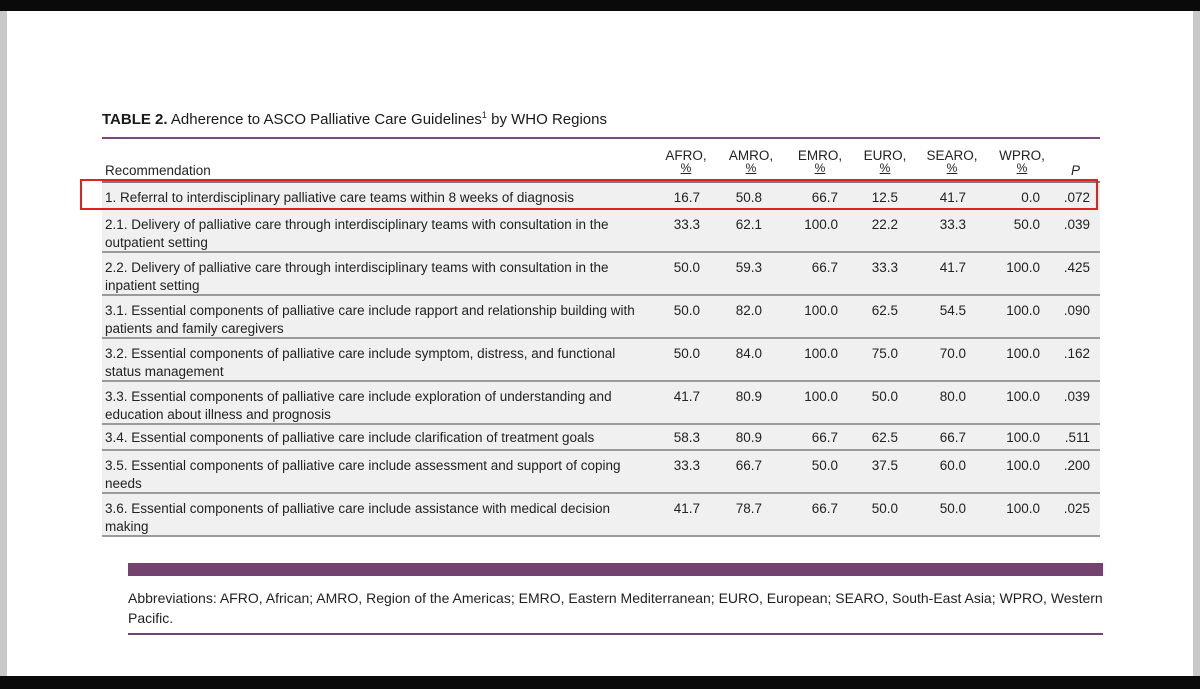 This screenshot has height=689, width=1200. Describe the element at coordinates (885, 168) in the screenshot. I see `header-euro-unit: %` at that location.